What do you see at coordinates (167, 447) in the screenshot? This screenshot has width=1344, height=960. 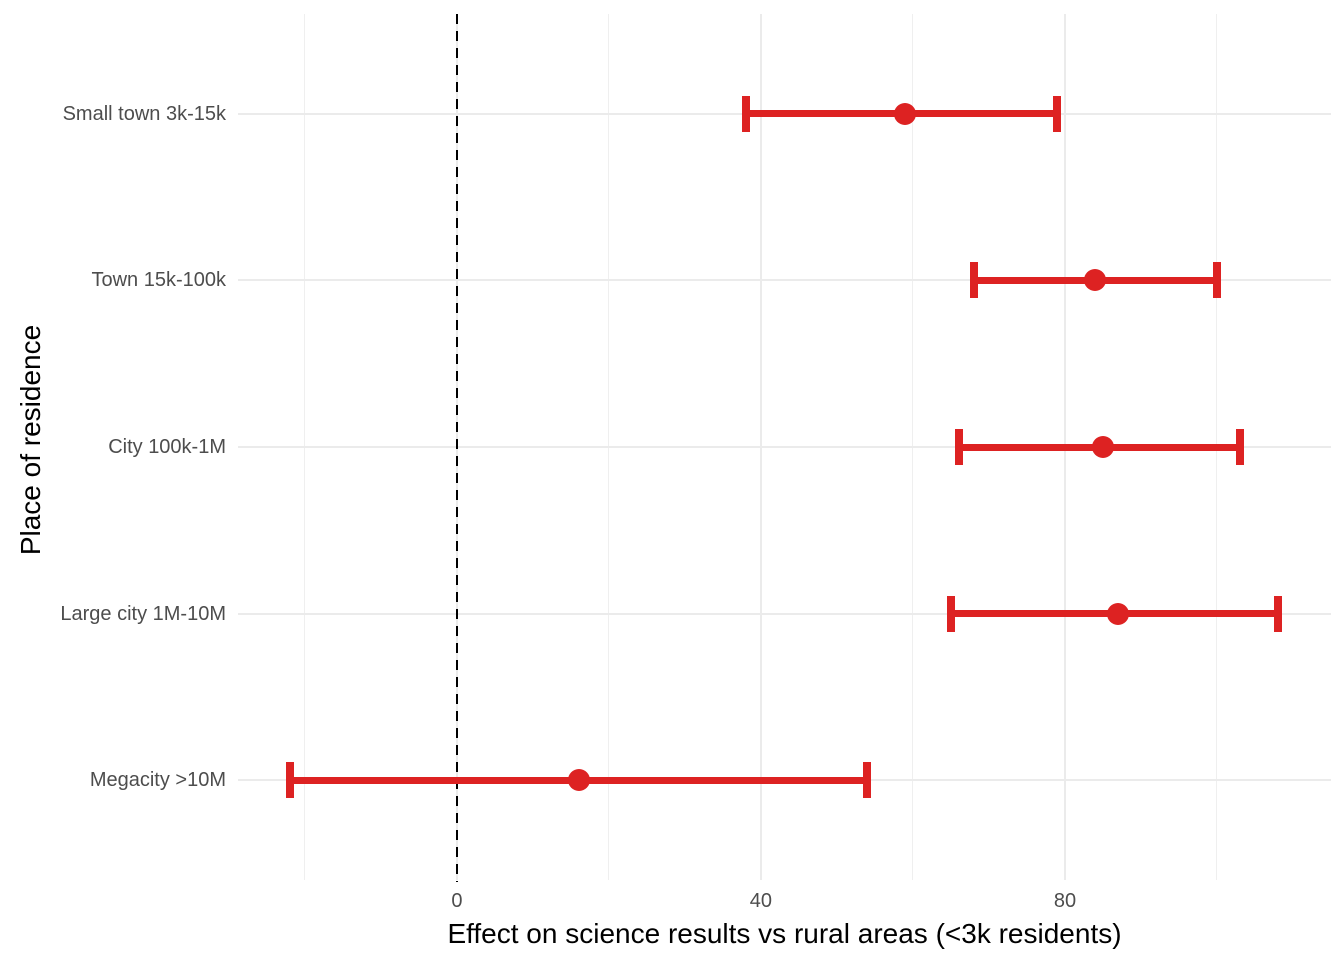 I see `y-tick-label: City 100k-1M` at bounding box center [167, 447].